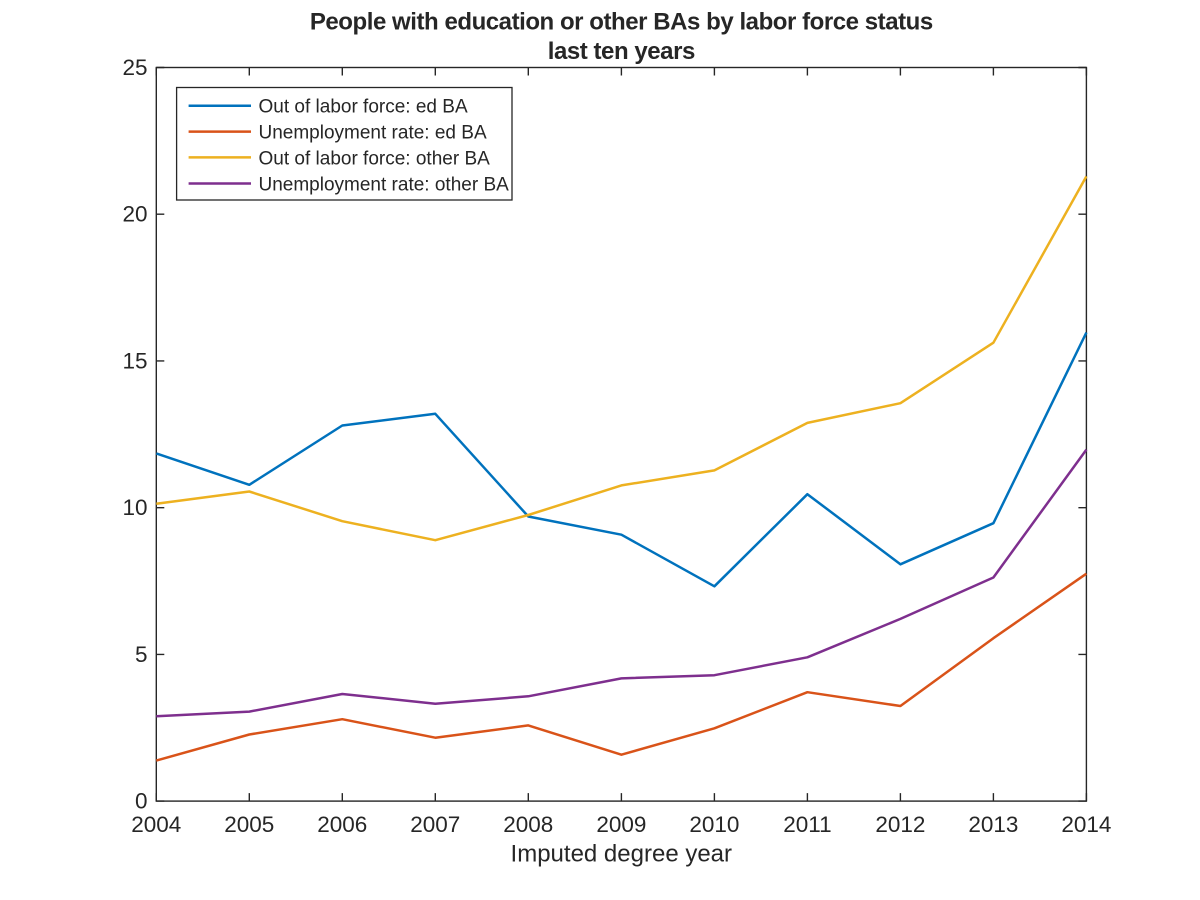 This screenshot has width=1200, height=900. What do you see at coordinates (134, 67) in the screenshot?
I see `svg-text: 25` at bounding box center [134, 67].